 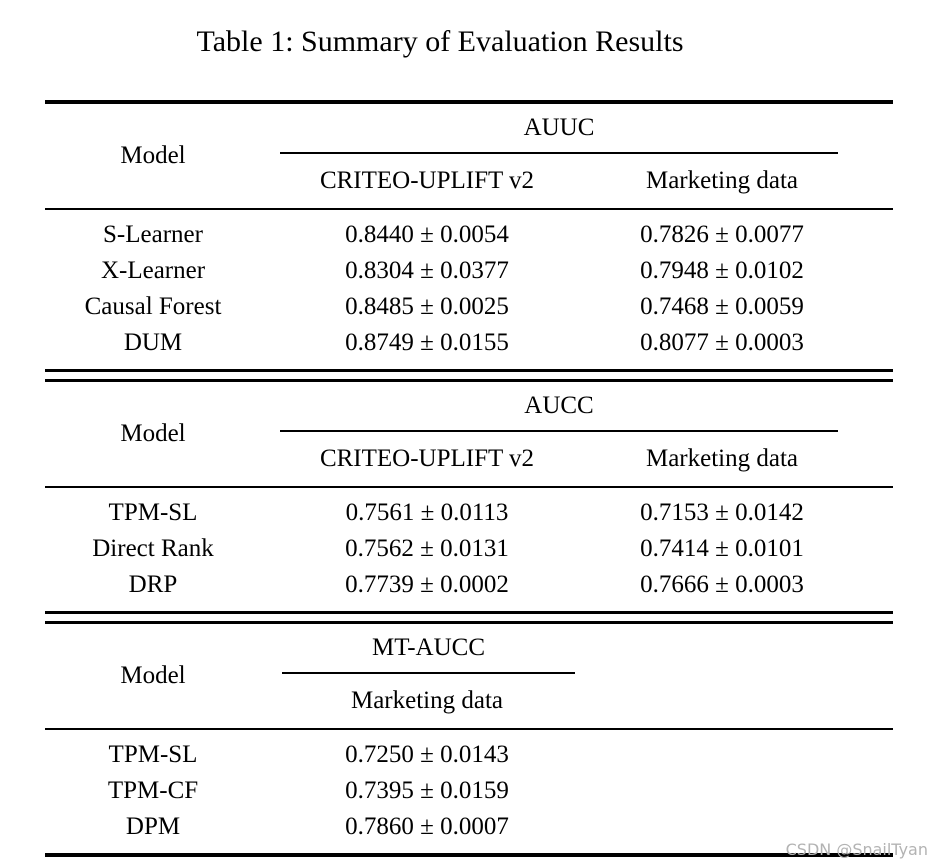 I want to click on metric-header-auuc: AUUC, so click(x=559, y=129).